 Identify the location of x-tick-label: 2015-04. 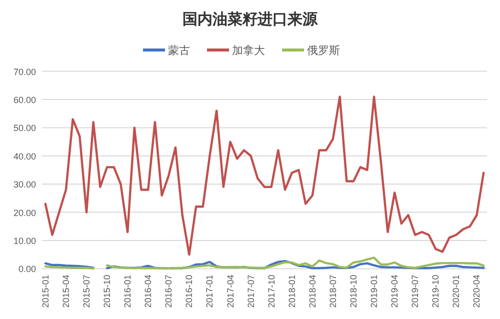
(65, 291).